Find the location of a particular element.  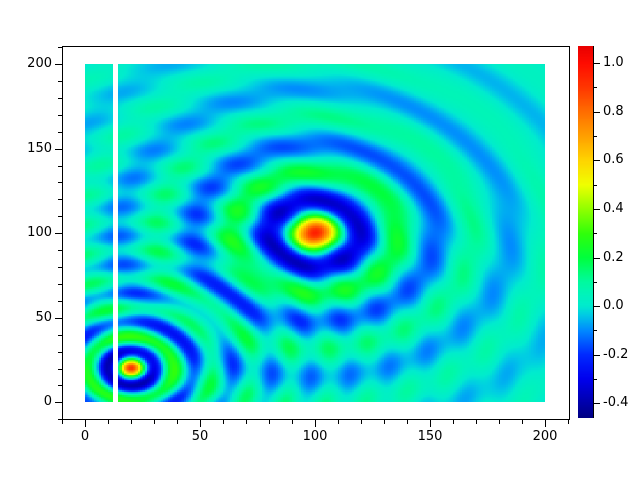

colorbar-tick-label: 1.0 is located at coordinates (613, 62).